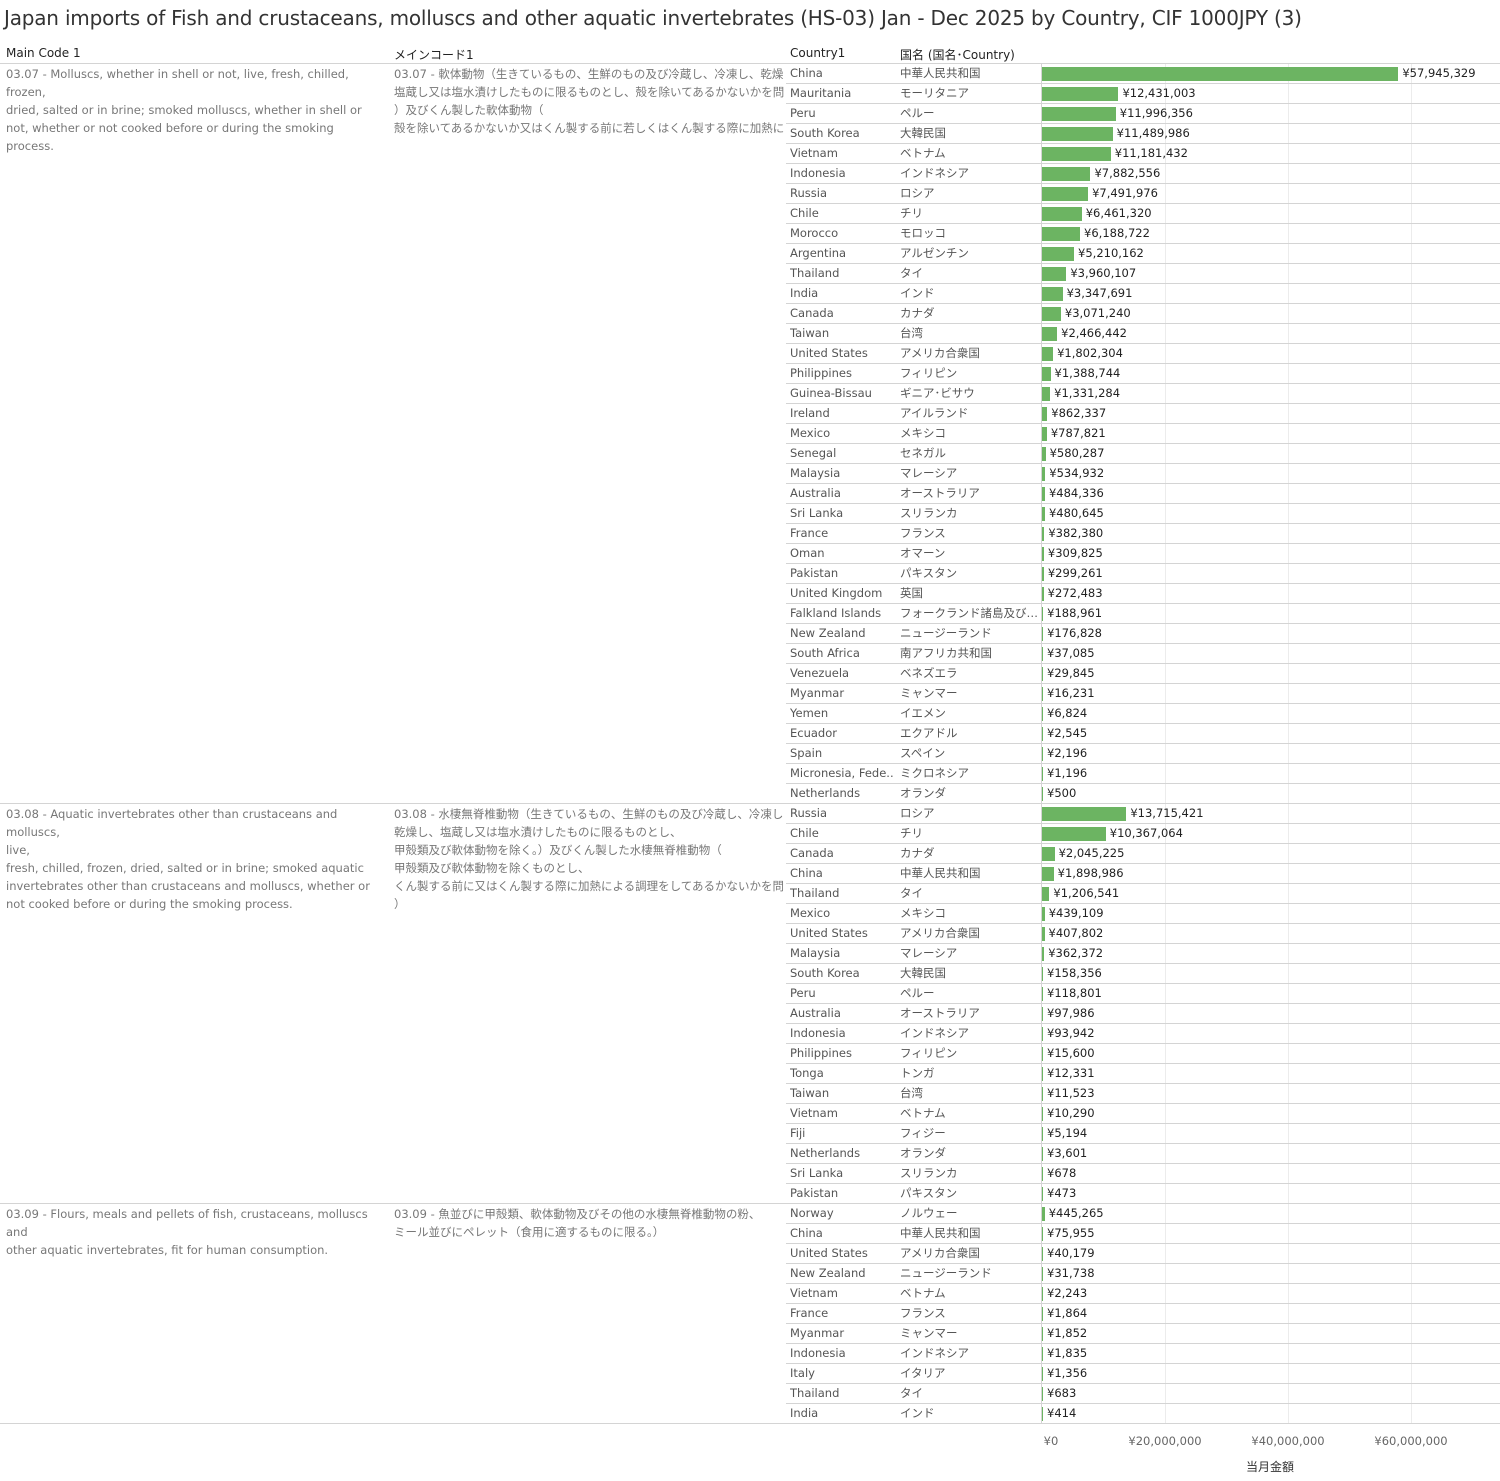 The height and width of the screenshot is (1481, 1500). What do you see at coordinates (809, 533) in the screenshot?
I see `country-name: France` at bounding box center [809, 533].